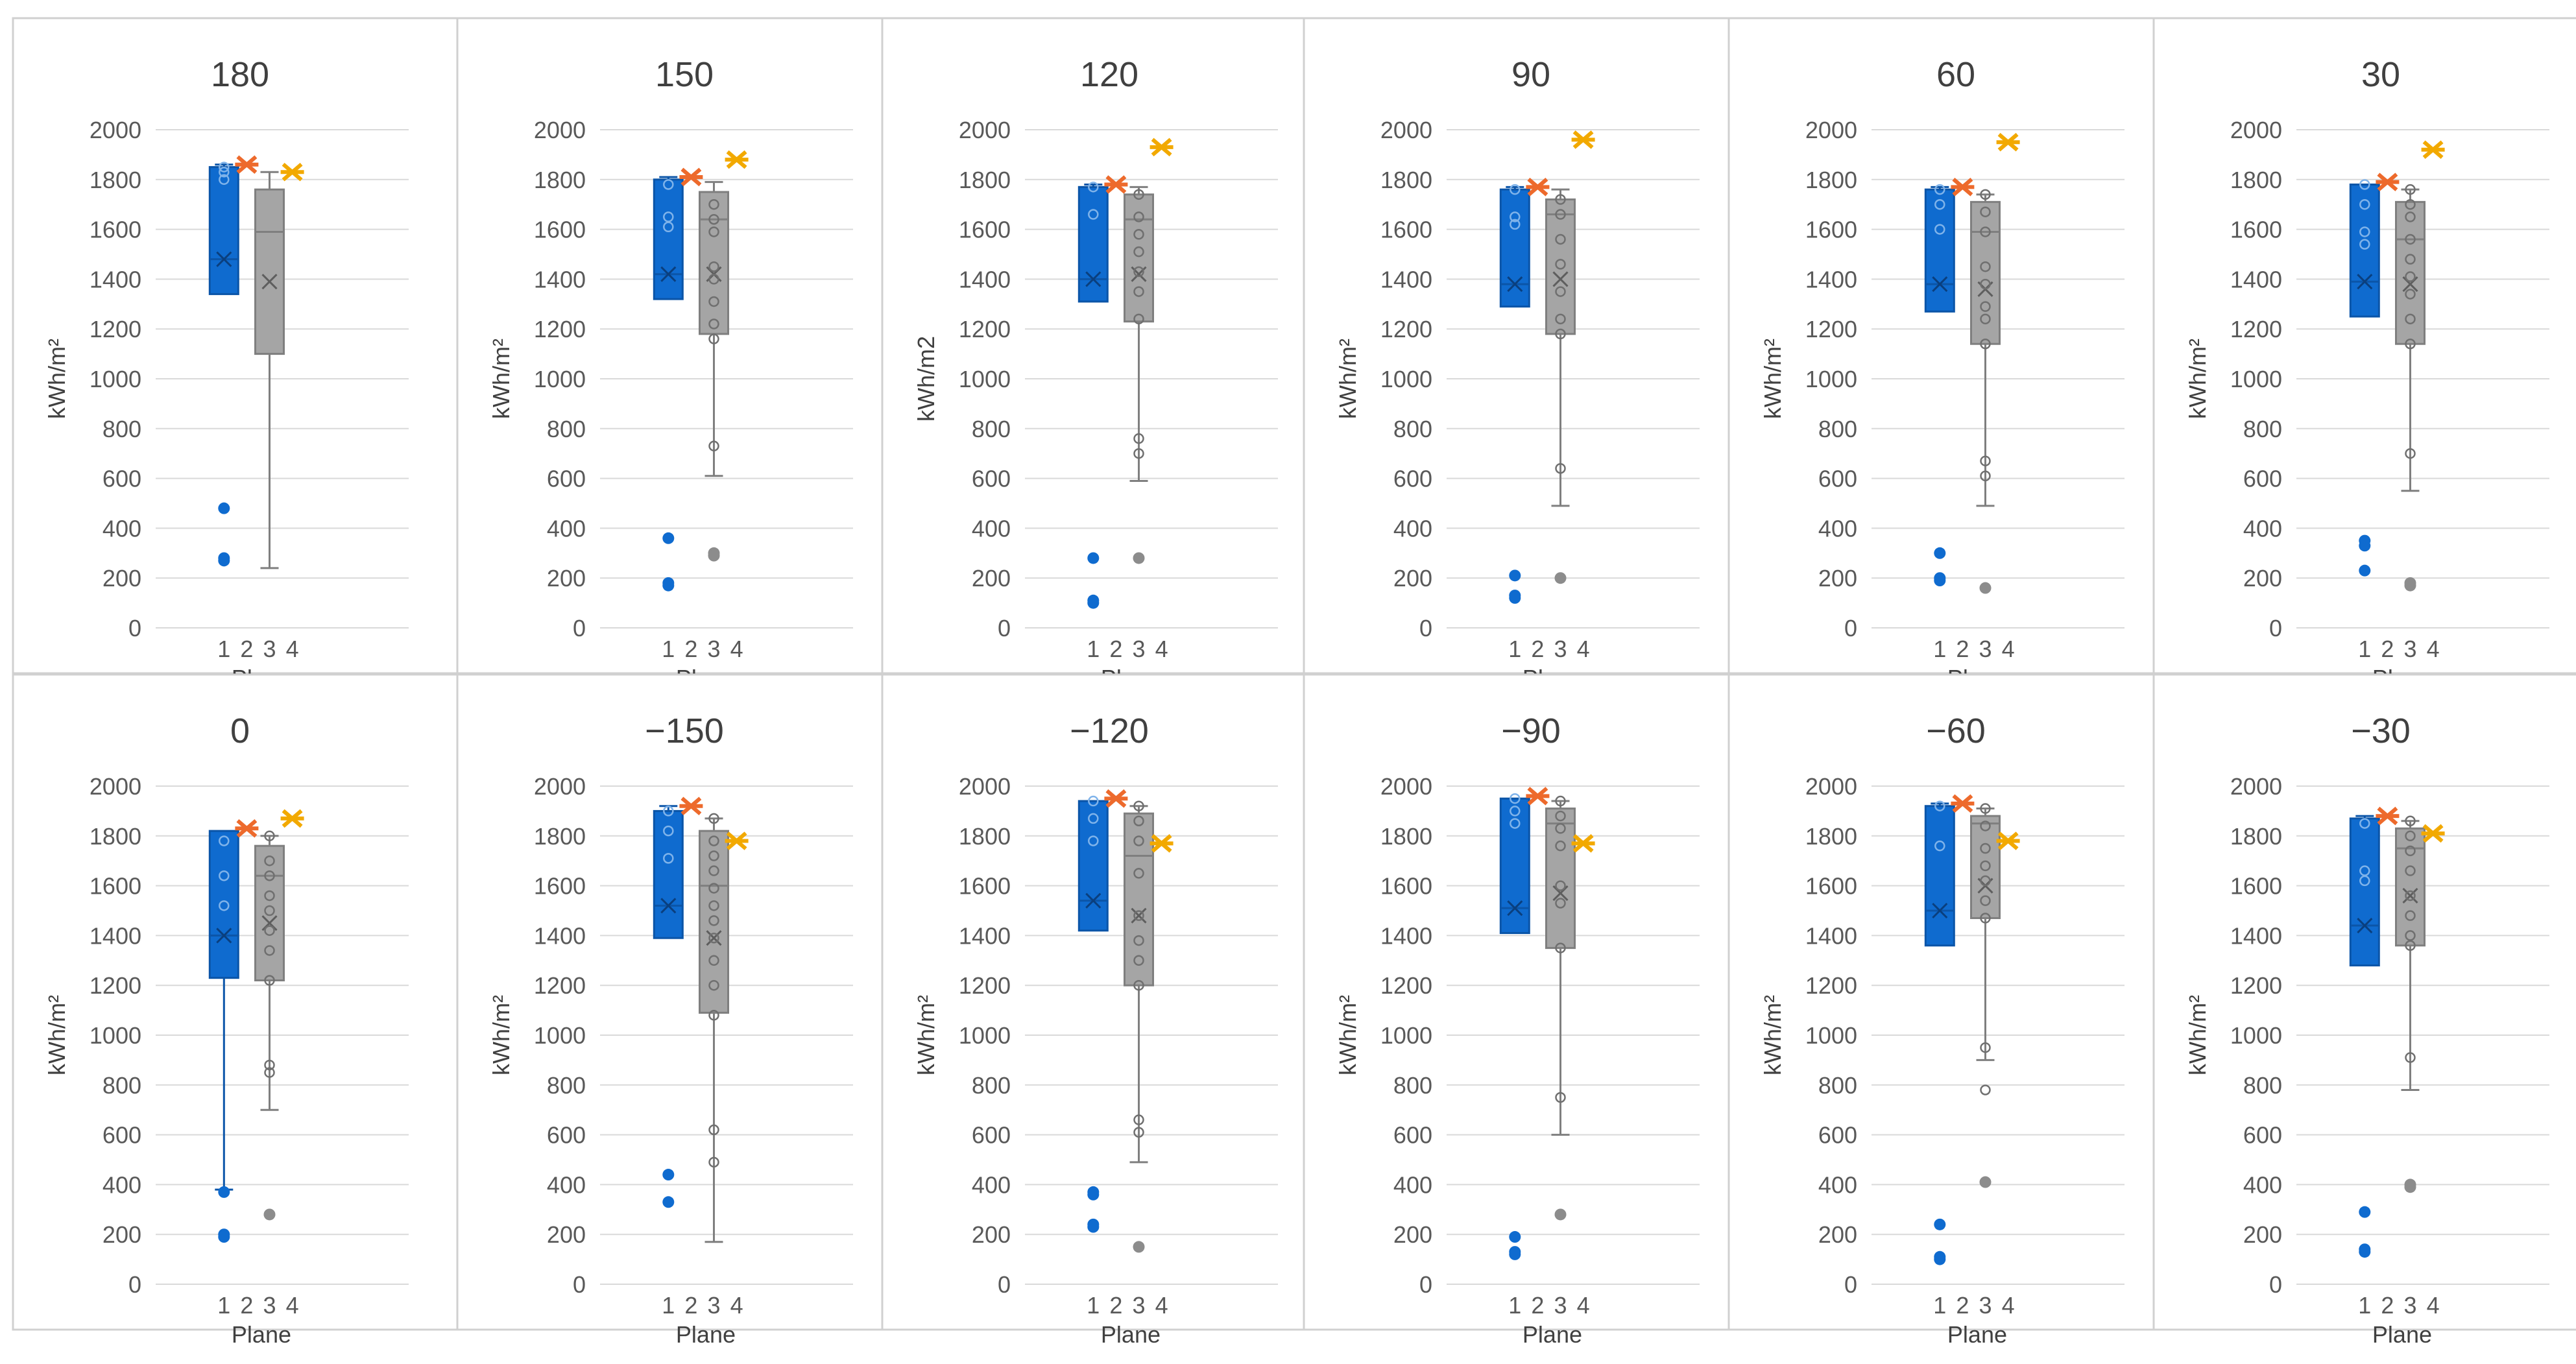 This screenshot has width=2576, height=1364. Describe the element at coordinates (1831, 329) in the screenshot. I see `y-tick-label: 1200` at that location.